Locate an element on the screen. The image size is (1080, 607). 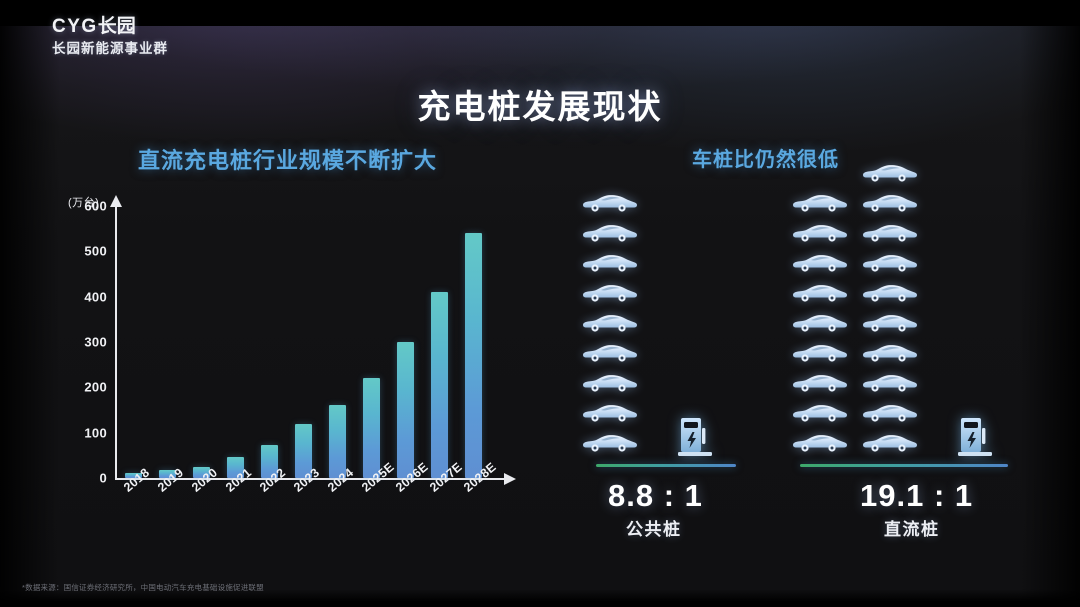
chart-y-tick: 600 is located at coordinates (95, 206).